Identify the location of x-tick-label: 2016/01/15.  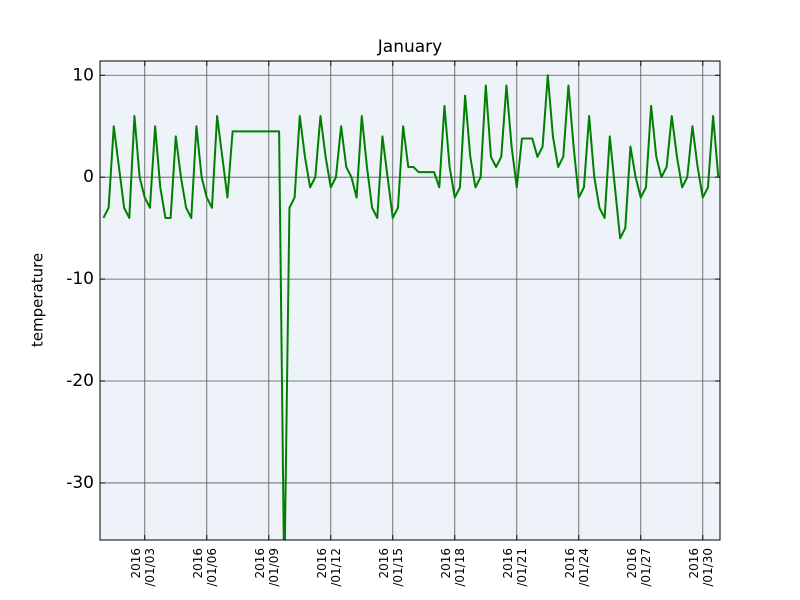
(390, 567).